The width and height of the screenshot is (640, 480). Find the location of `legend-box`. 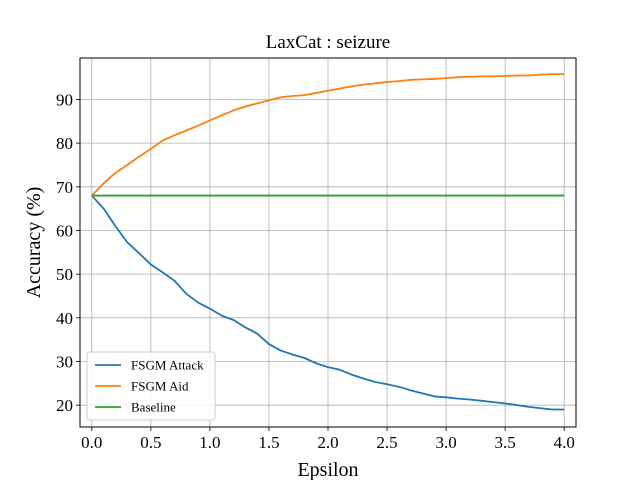

legend-box is located at coordinates (151, 386).